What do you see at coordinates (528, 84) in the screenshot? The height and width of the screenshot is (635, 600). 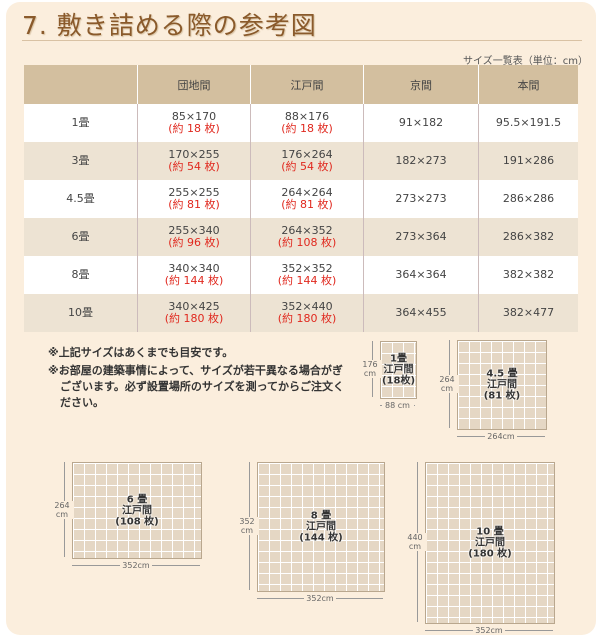 I see `header-hon: 本間` at bounding box center [528, 84].